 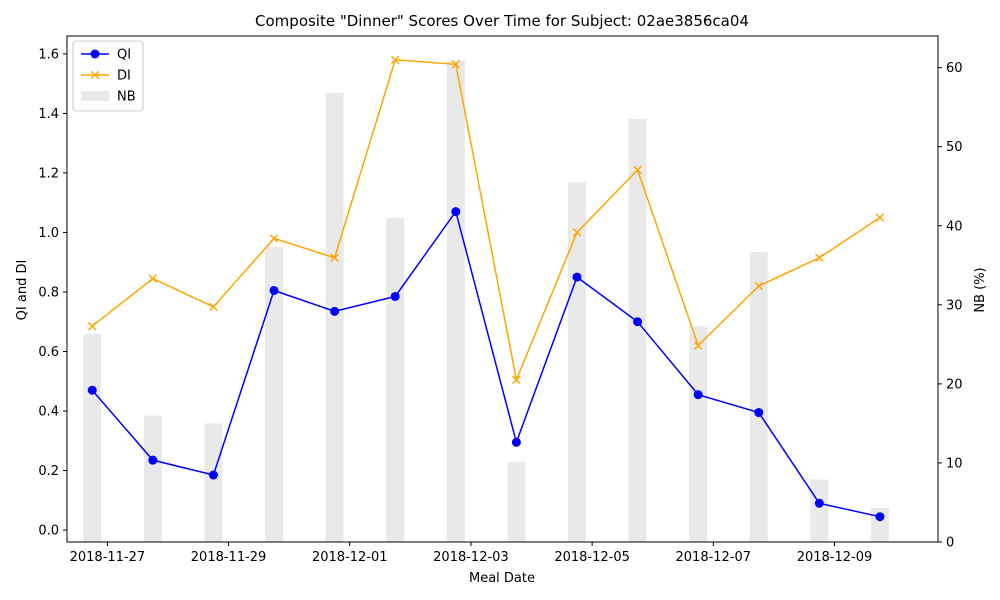 I want to click on y-left-tick-label: 1.4, so click(x=48, y=114).